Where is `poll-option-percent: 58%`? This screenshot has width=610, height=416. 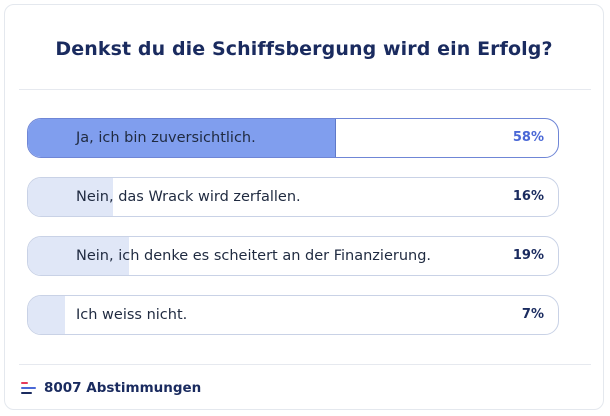 poll-option-percent: 58% is located at coordinates (528, 137).